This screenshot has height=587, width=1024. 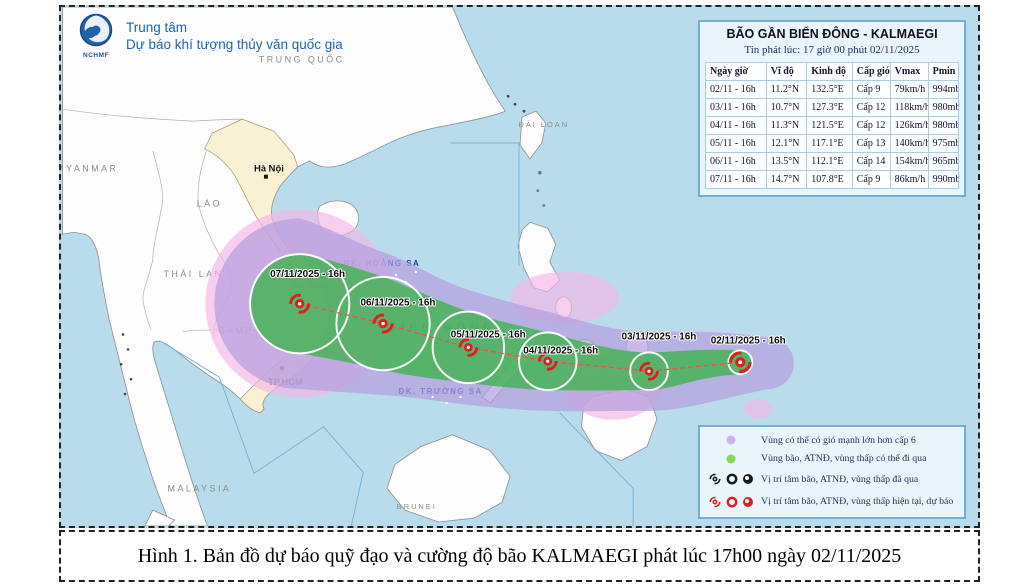 What do you see at coordinates (736, 89) in the screenshot?
I see `cell: 02/11 - 16h` at bounding box center [736, 89].